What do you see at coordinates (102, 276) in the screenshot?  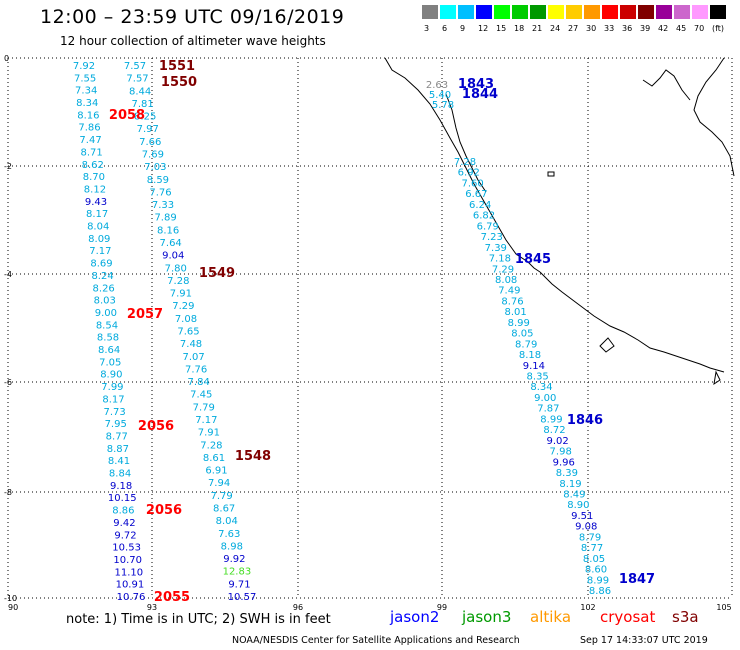 I see `wave-height-value: 8.24` at bounding box center [102, 276].